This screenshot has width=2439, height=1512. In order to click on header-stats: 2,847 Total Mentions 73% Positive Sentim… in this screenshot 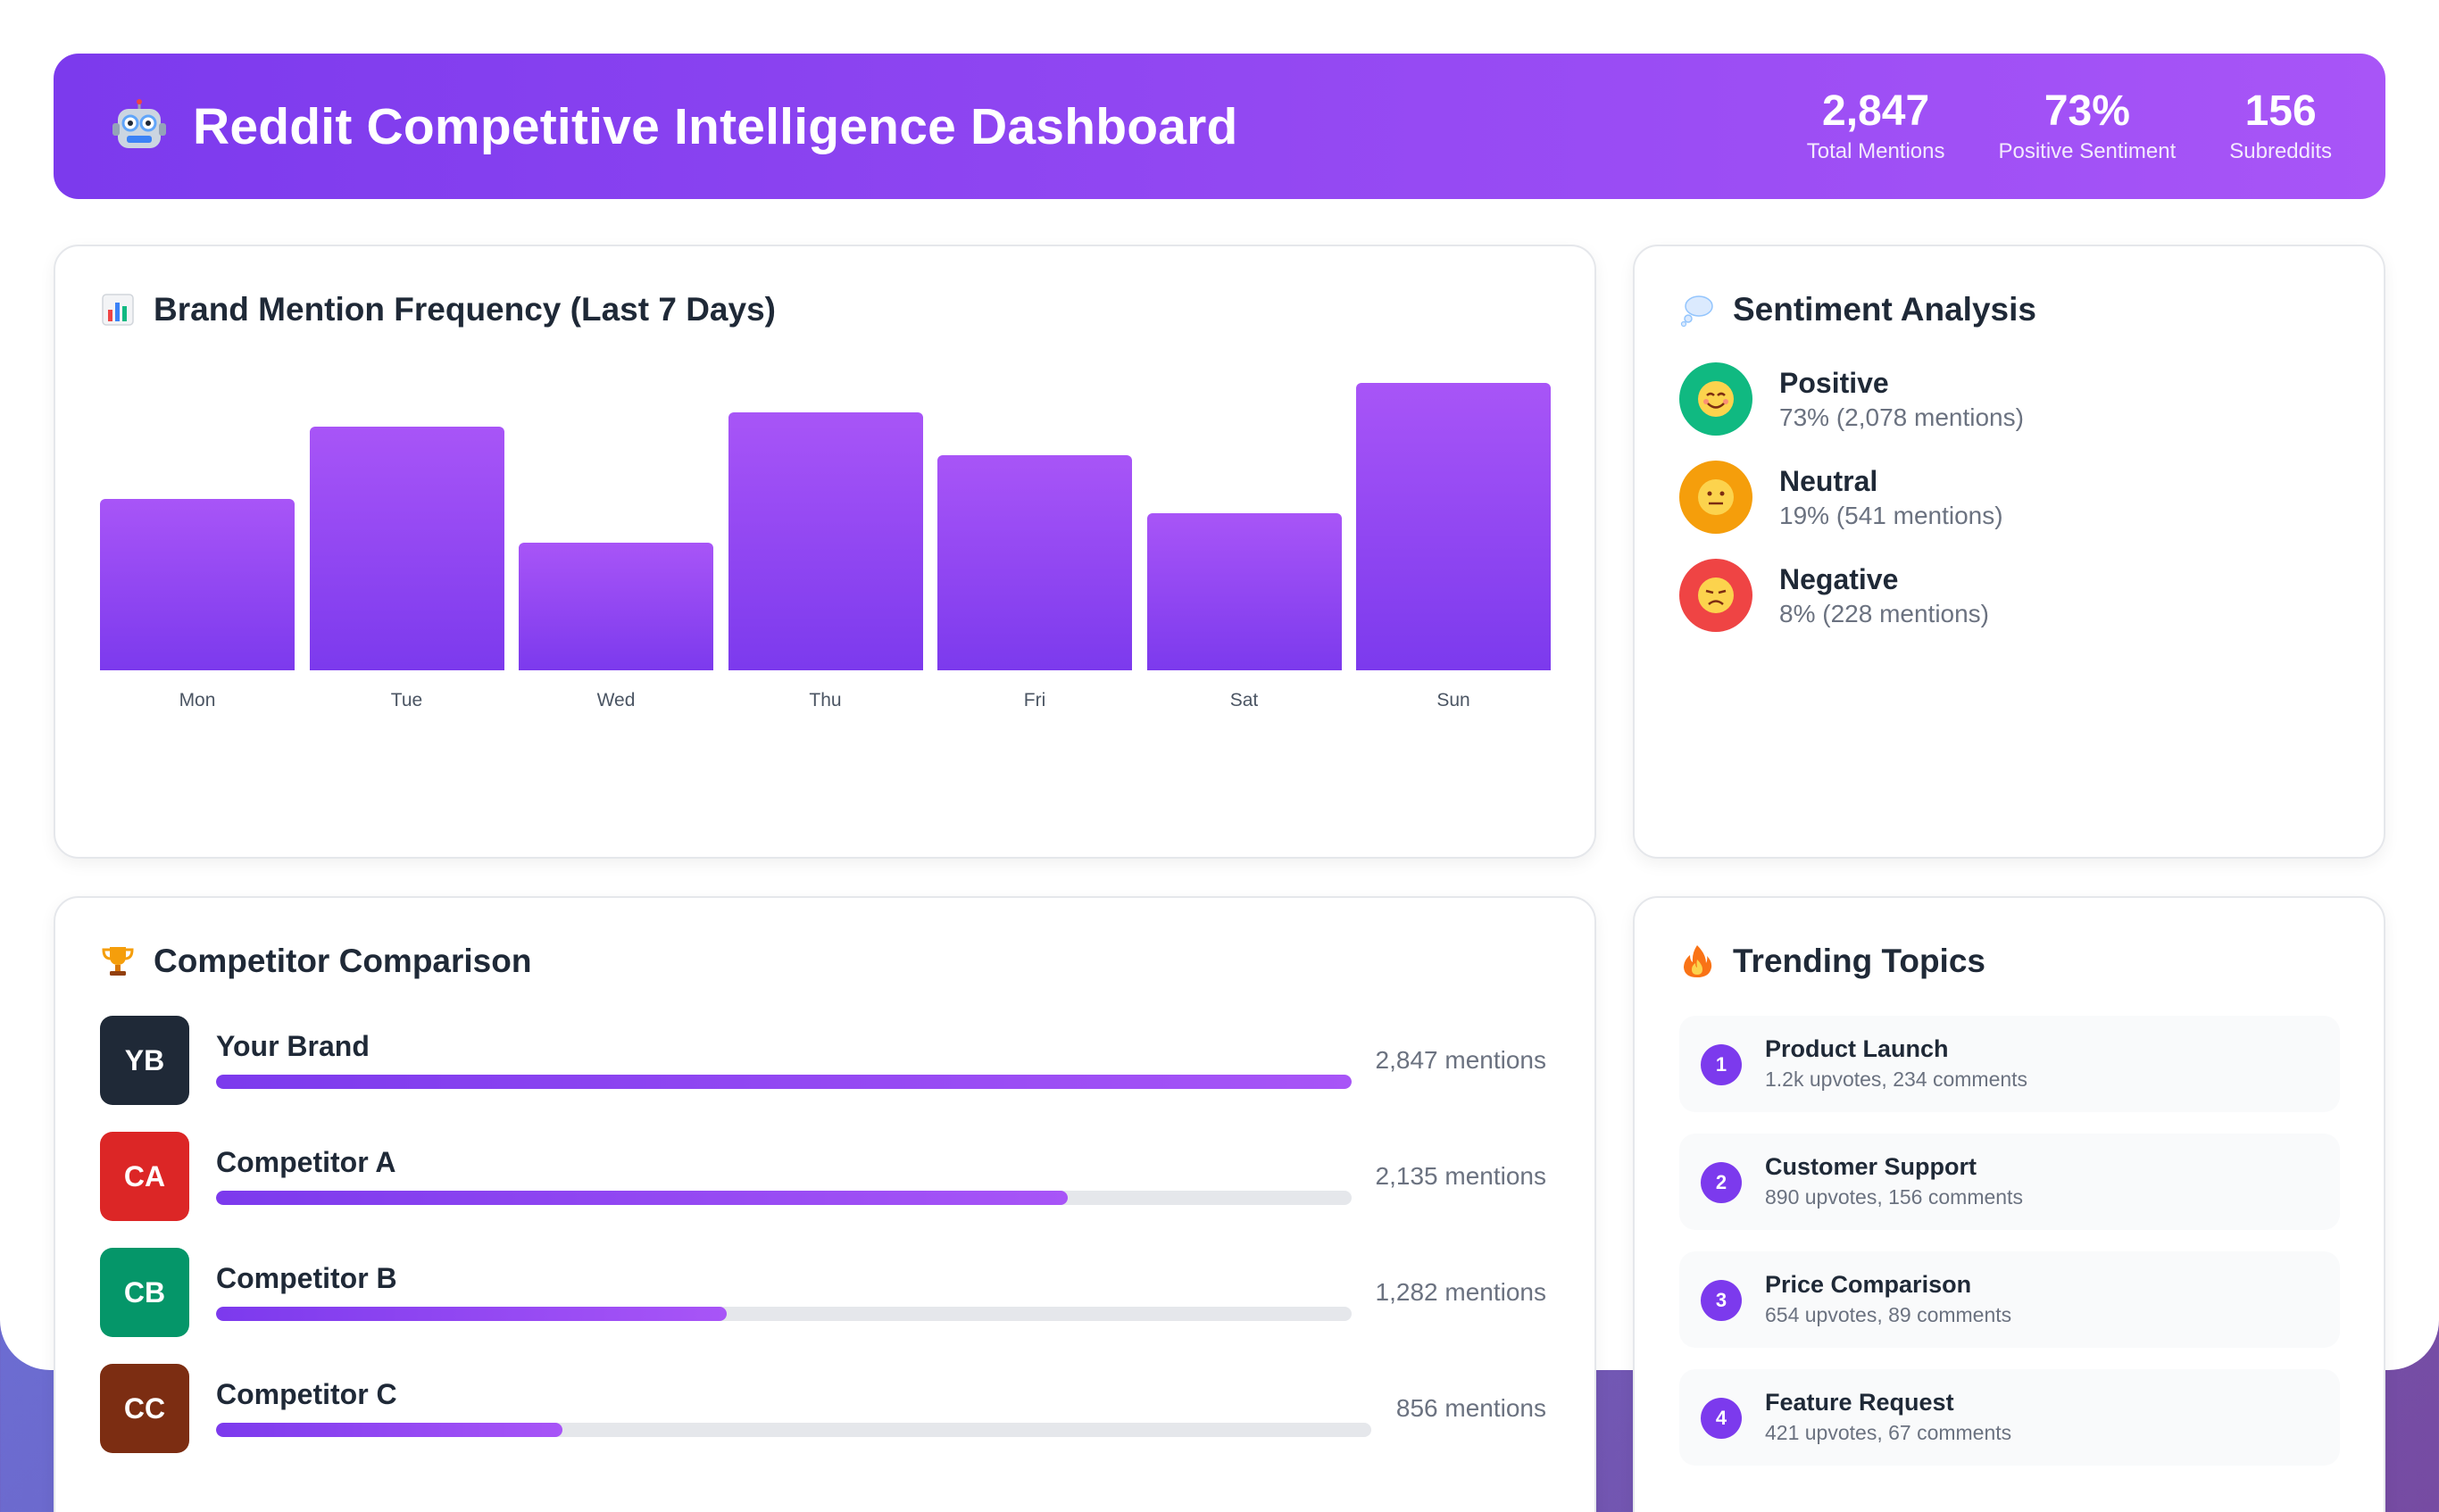, I will do `click(2069, 126)`.